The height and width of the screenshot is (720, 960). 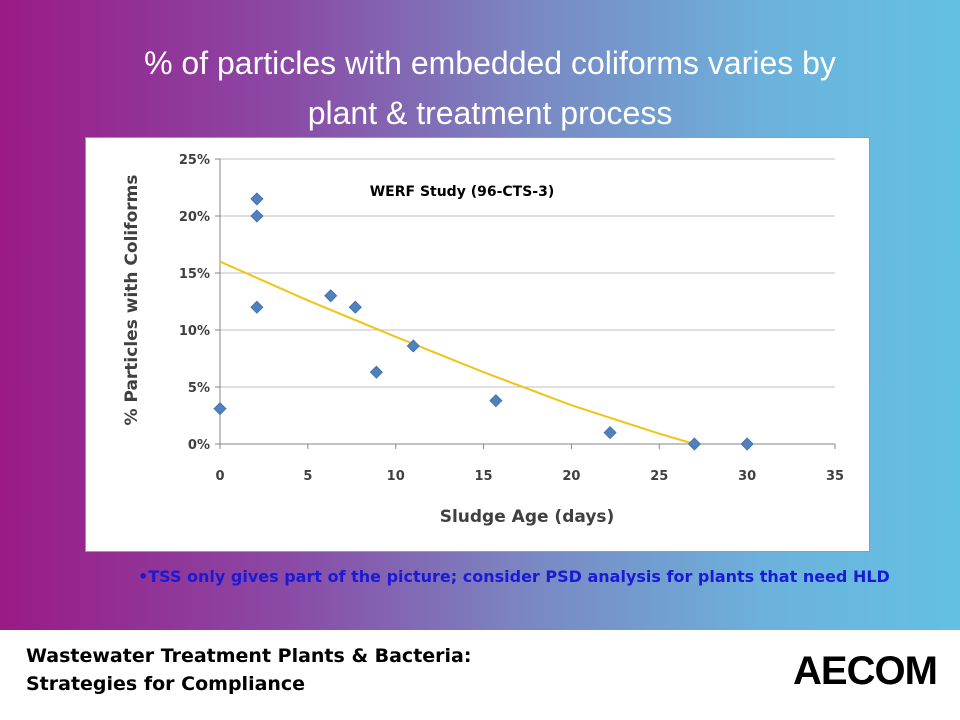 What do you see at coordinates (747, 476) in the screenshot?
I see `x-tick-label: 30` at bounding box center [747, 476].